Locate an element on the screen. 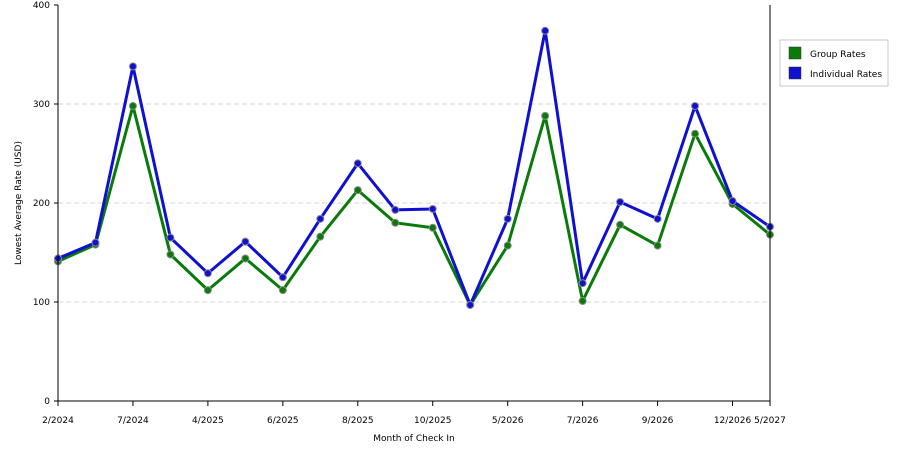 The image size is (900, 450). x-tick-label: 4/2025 is located at coordinates (208, 421).